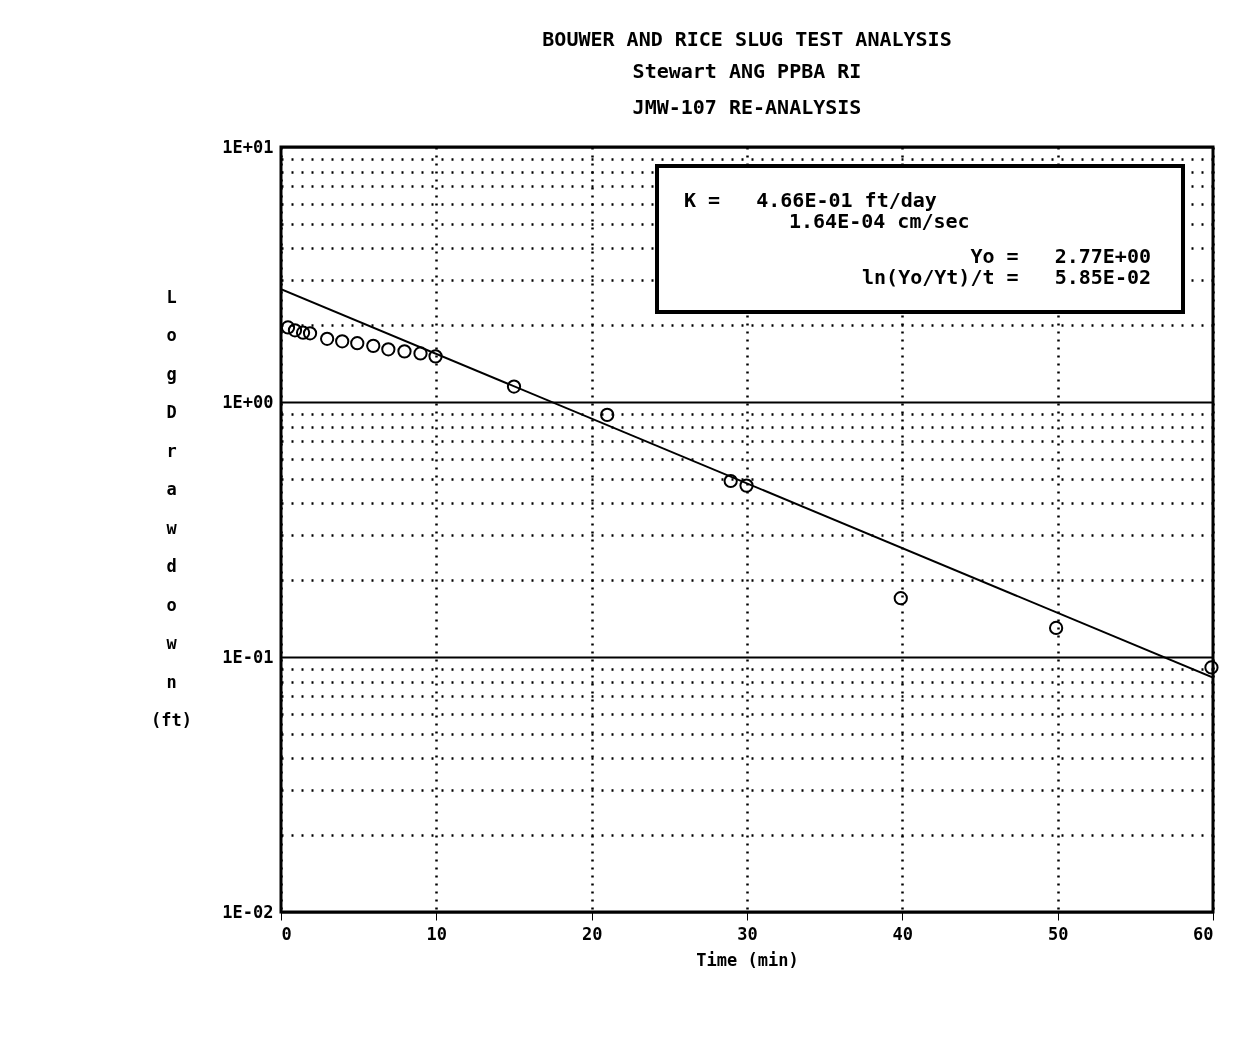  I want to click on y-tick-label: 1E+00, so click(248, 401).